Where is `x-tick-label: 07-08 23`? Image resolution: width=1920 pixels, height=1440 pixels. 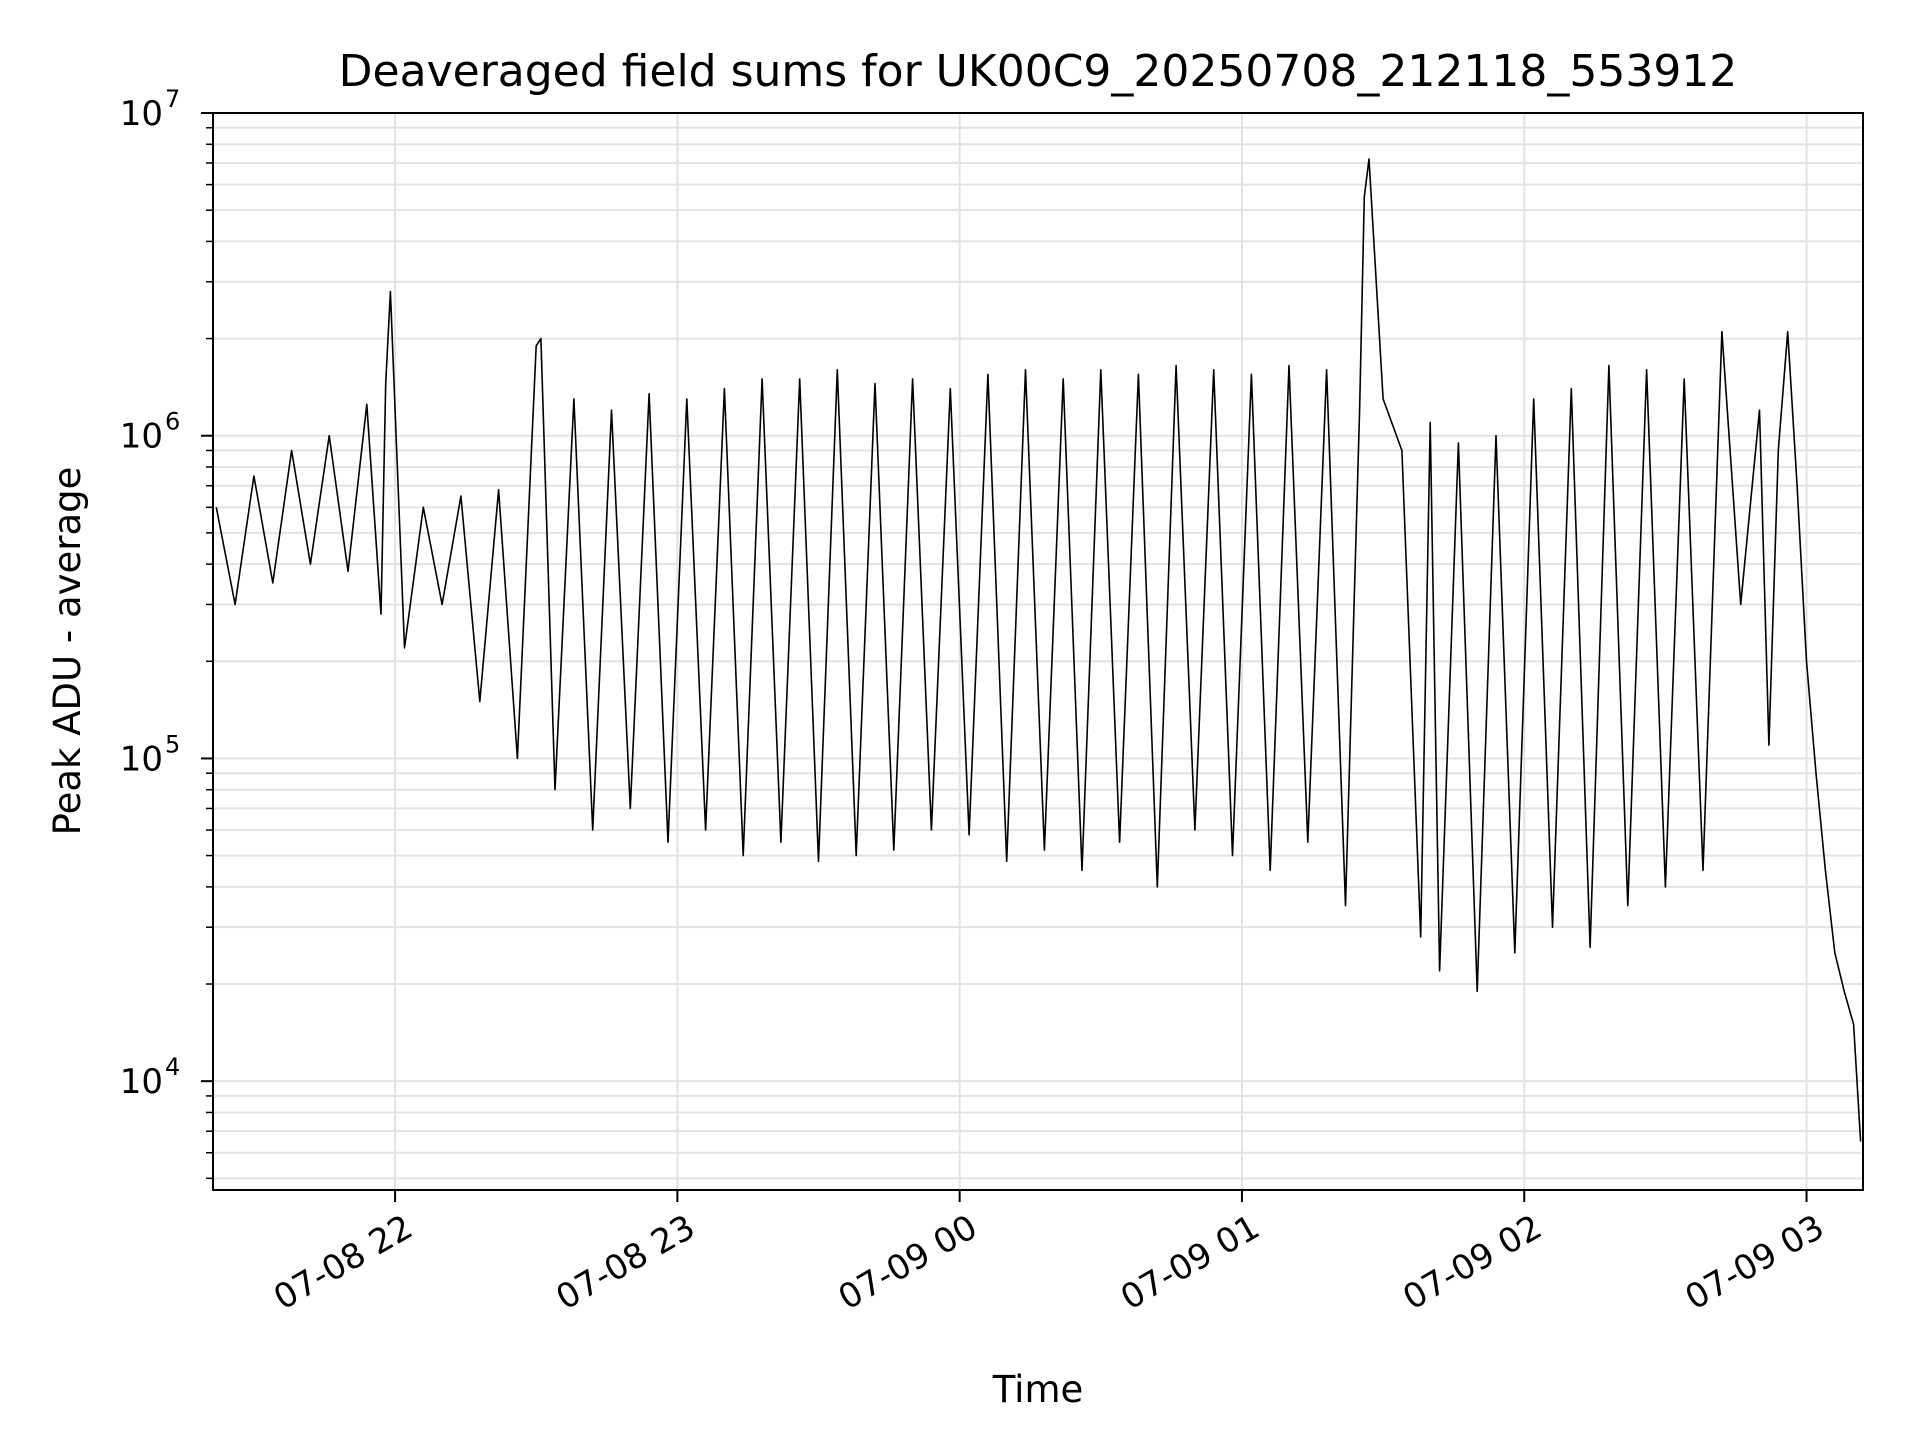 x-tick-label: 07-08 23 is located at coordinates (625, 1262).